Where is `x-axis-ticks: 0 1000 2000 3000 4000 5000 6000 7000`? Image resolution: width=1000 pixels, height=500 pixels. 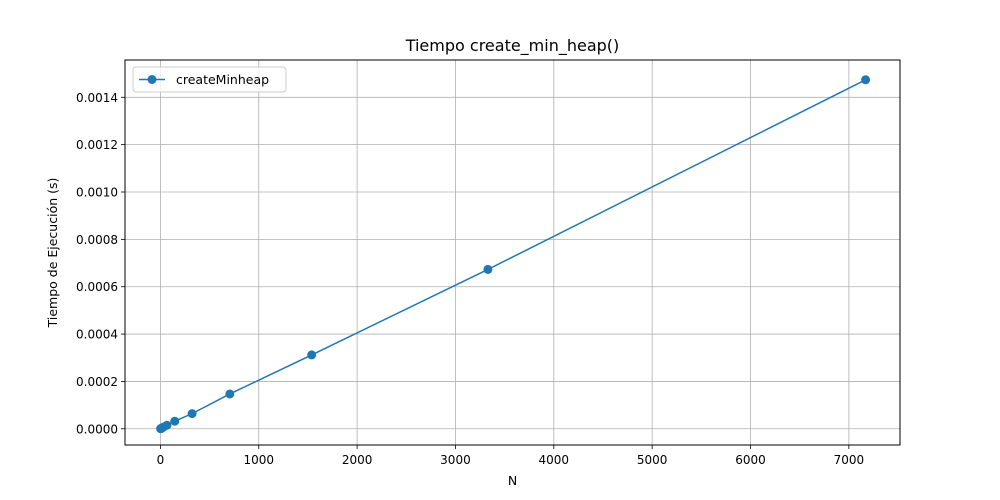
x-axis-ticks: 0 1000 2000 3000 4000 5000 6000 7000 is located at coordinates (511, 456).